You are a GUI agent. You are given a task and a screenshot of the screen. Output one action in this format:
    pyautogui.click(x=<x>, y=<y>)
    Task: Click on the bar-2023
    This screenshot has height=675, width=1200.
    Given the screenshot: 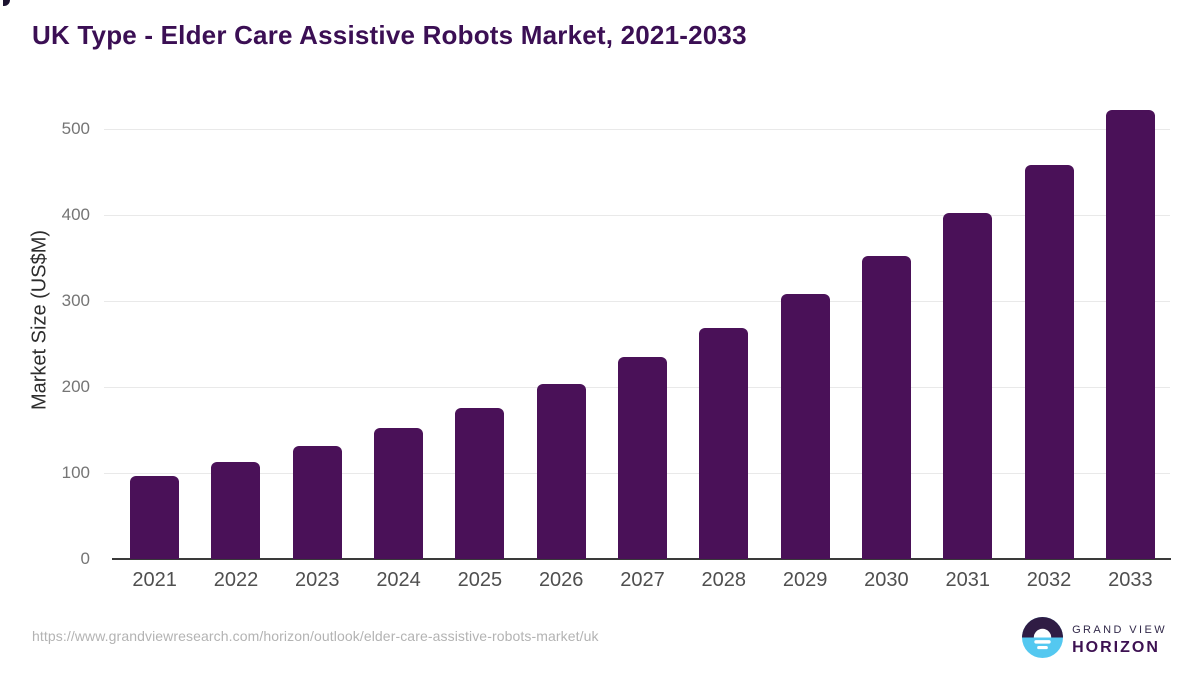 What is the action you would take?
    pyautogui.click(x=317, y=502)
    